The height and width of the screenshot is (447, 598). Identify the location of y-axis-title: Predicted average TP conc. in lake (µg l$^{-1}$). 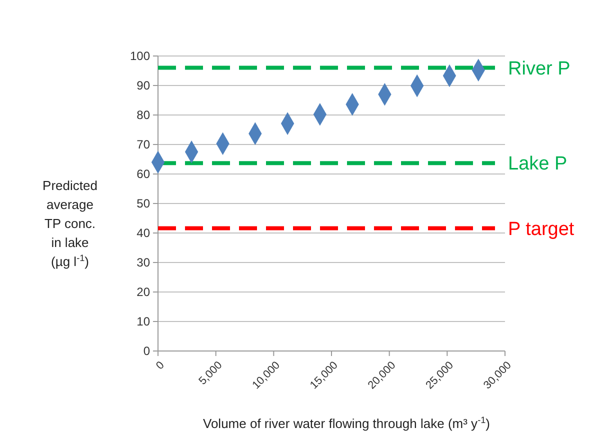
(70, 223).